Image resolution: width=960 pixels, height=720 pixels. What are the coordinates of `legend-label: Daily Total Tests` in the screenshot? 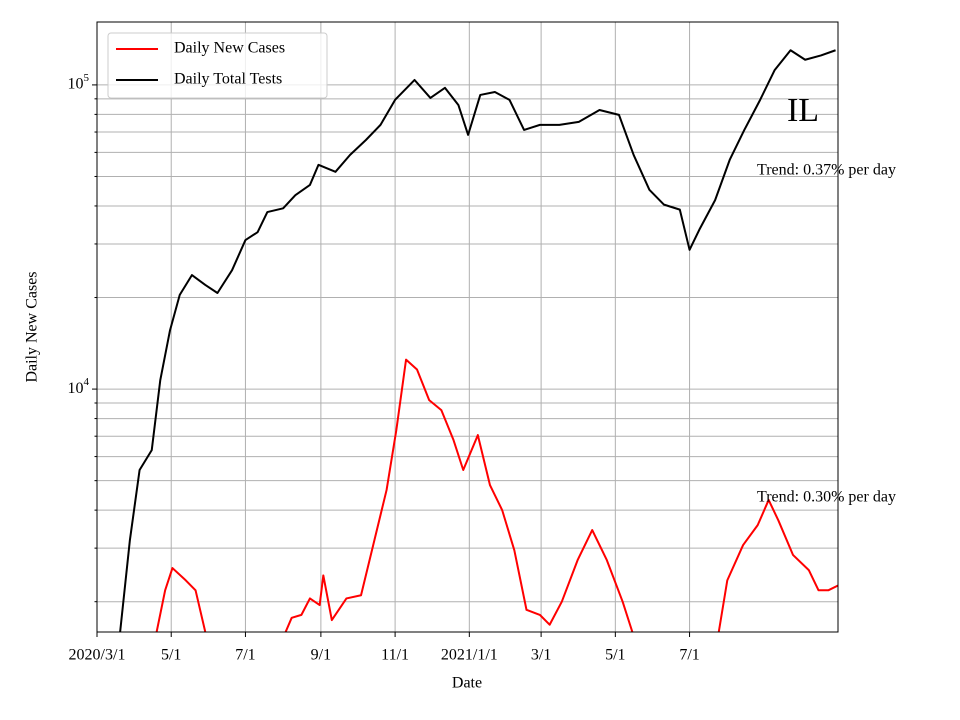 It's located at (228, 79).